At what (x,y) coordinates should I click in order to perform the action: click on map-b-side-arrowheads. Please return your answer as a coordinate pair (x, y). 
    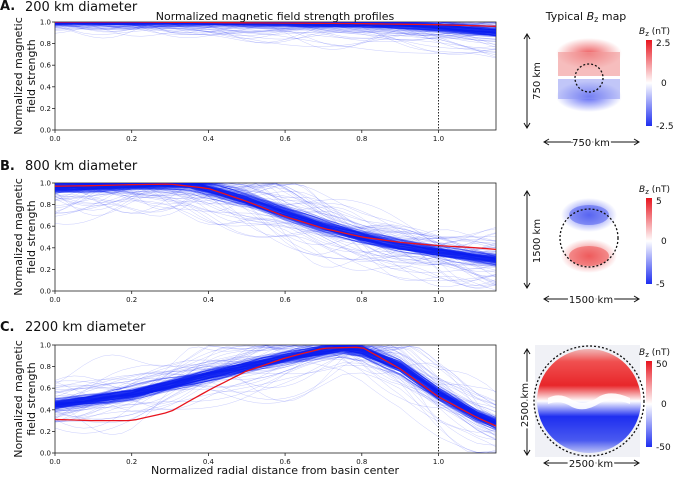
    Looking at the image, I should click on (527, 239).